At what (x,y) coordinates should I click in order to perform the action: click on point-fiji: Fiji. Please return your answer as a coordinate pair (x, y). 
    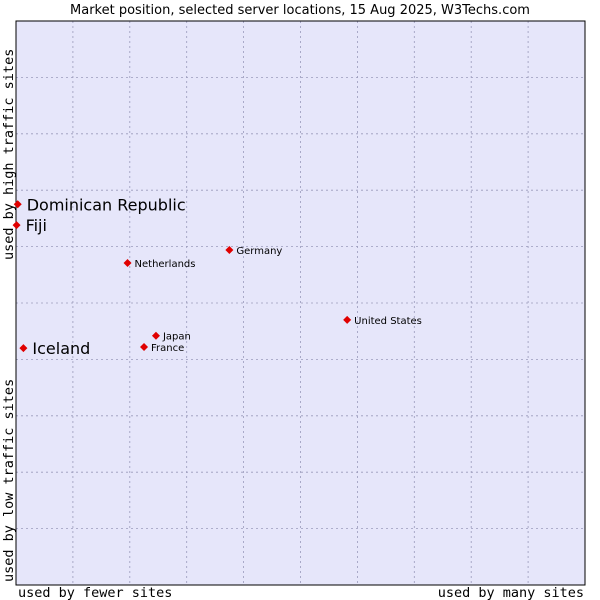
    Looking at the image, I should click on (29, 225).